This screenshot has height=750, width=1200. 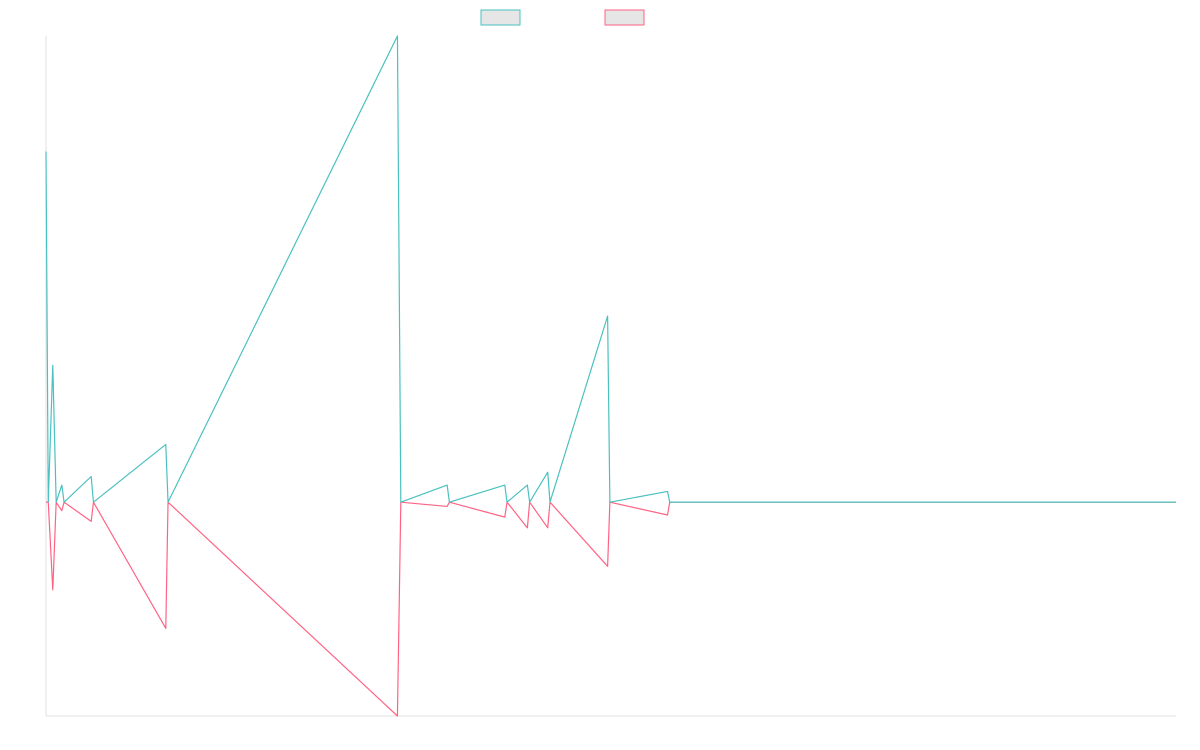 I want to click on legend, so click(x=562, y=17).